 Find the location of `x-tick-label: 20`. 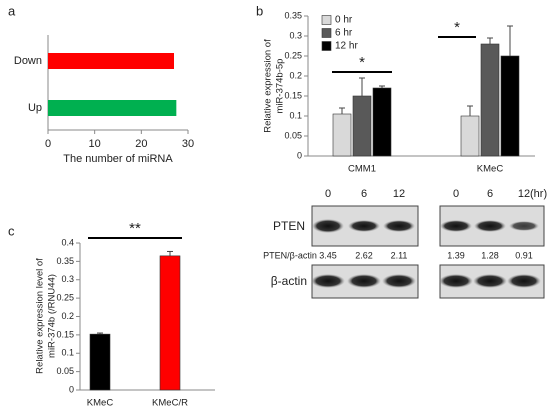

x-tick-label: 20 is located at coordinates (141, 144).